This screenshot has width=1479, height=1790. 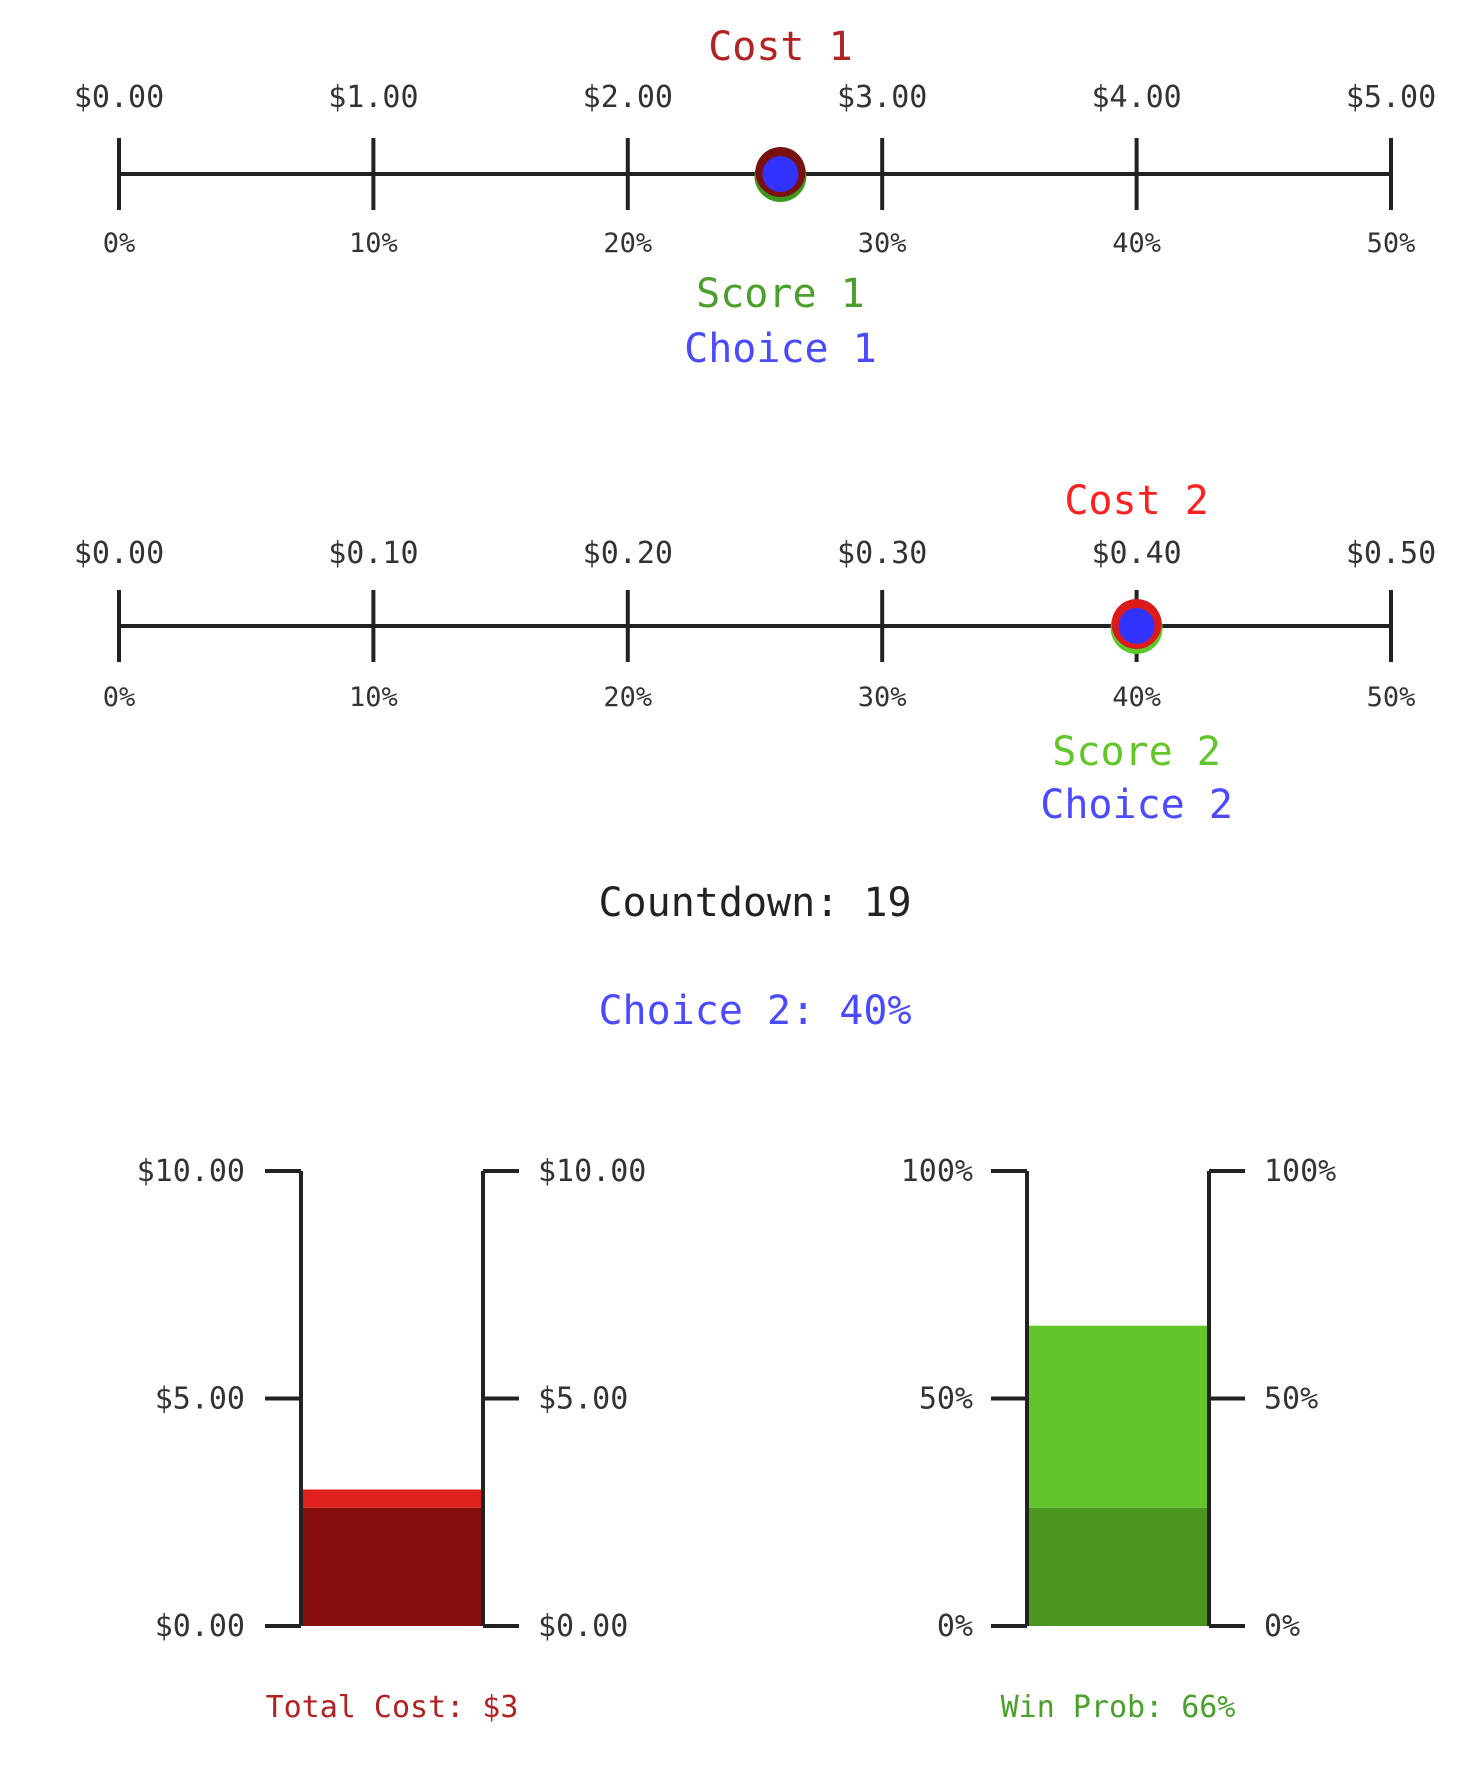 I want to click on gauge-left-tick-label: 100%, so click(x=937, y=1171).